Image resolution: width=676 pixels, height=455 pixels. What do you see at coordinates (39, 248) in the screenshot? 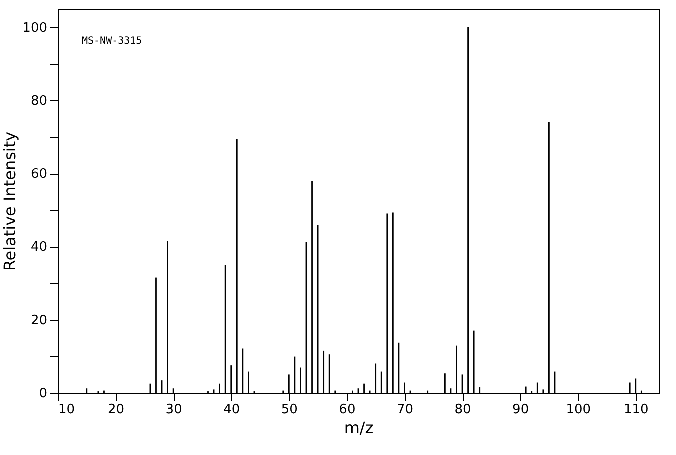
I see `y-tick-label: 40` at bounding box center [39, 248].